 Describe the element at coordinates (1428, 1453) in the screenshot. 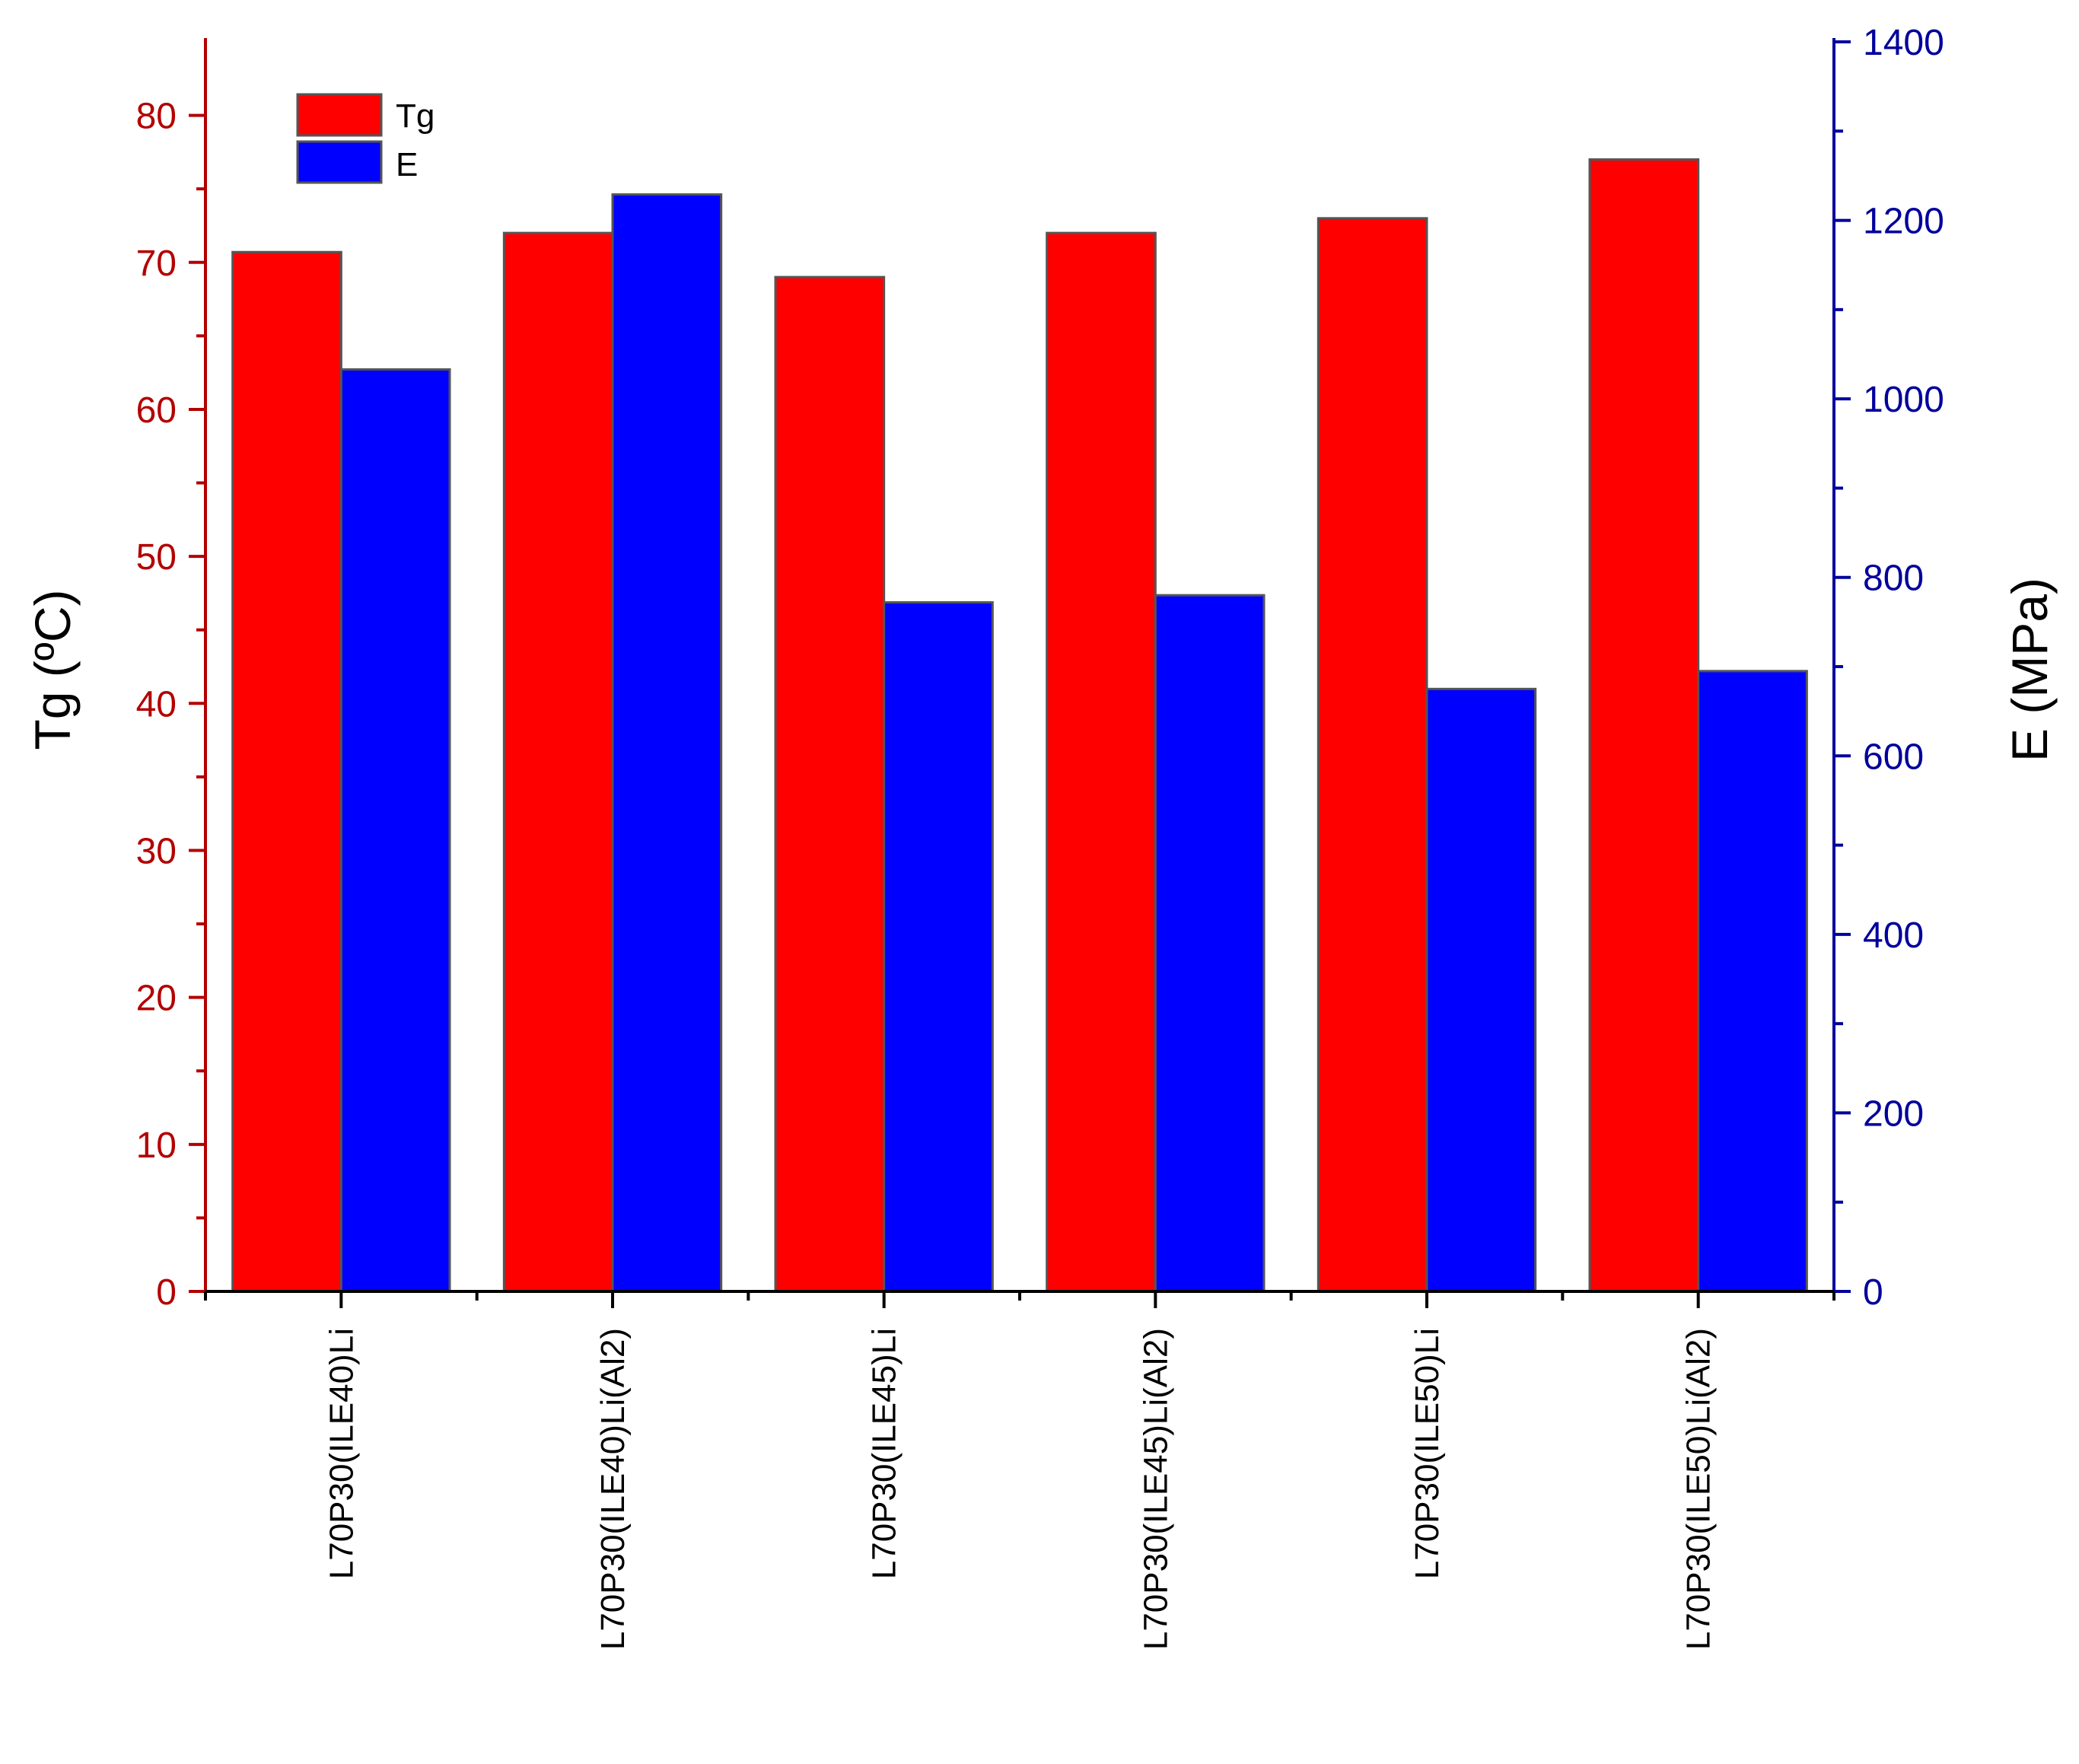

I see `category-label: L70P30(ILE50)Li` at that location.